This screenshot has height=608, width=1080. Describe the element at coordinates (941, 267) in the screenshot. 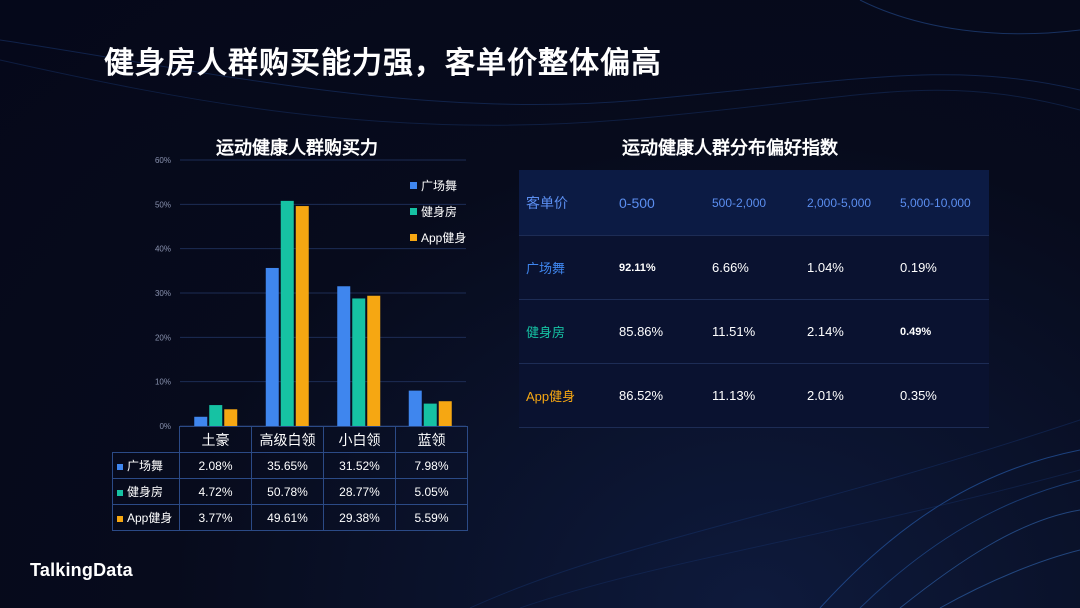

I see `pref-cell: 0.19%` at that location.